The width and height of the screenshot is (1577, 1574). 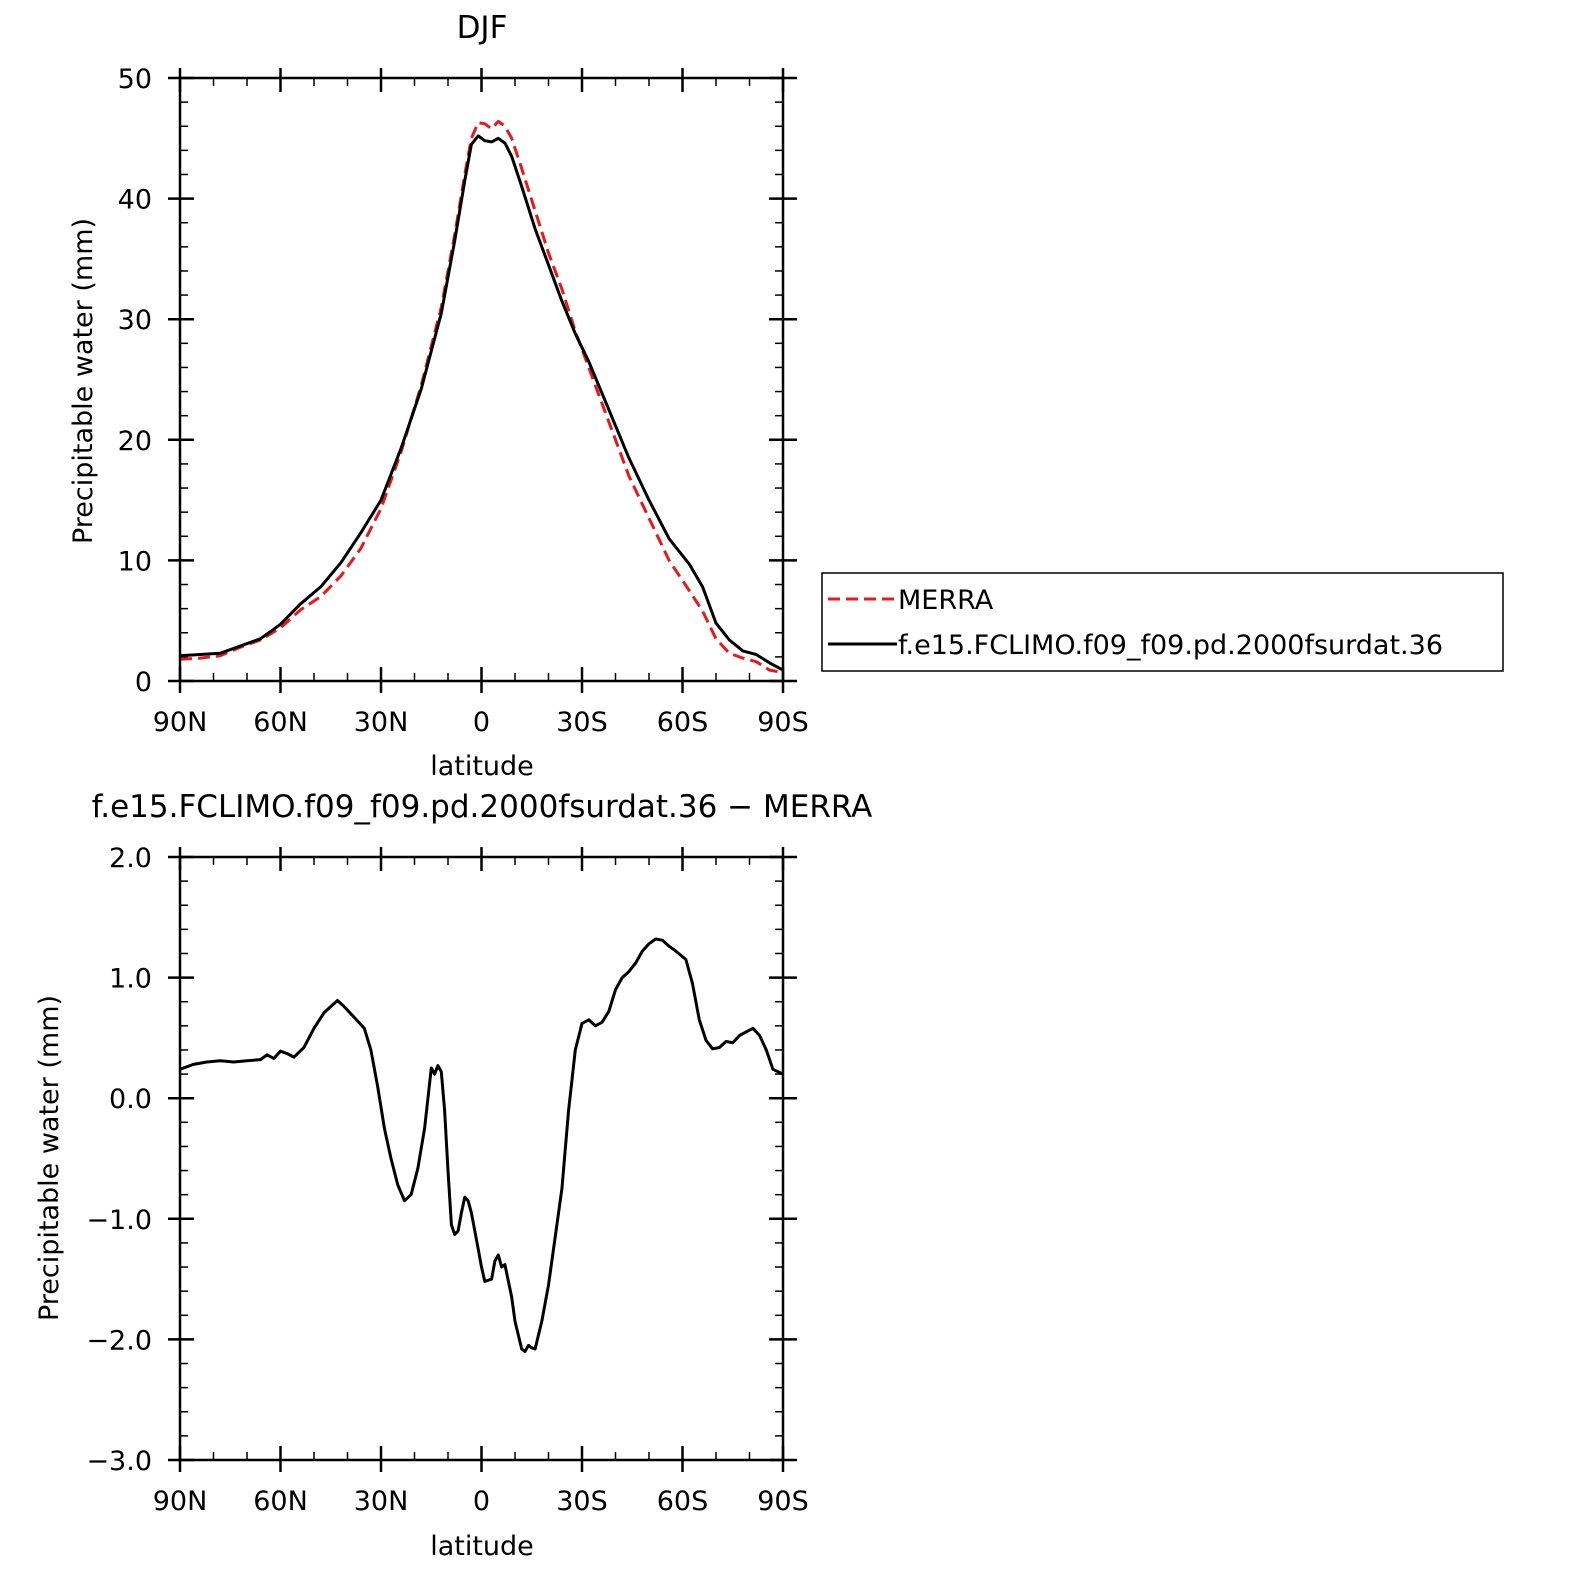 I want to click on bottom-plot-frame, so click(x=481, y=1158).